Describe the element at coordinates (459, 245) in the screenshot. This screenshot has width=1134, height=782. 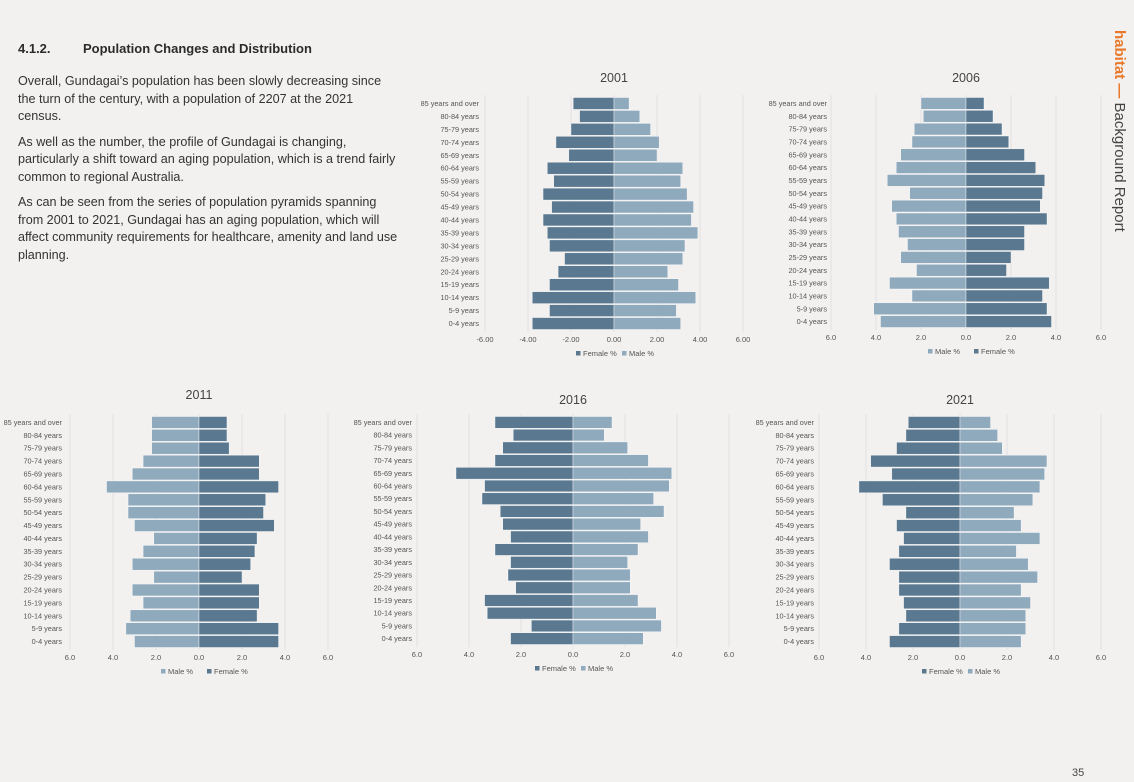
I see `category-label: 30-34 years` at that location.